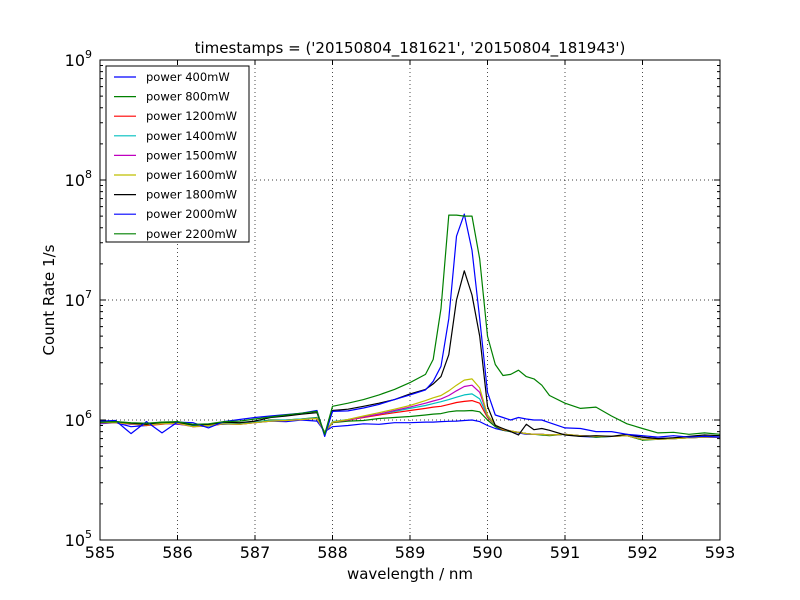  What do you see at coordinates (332, 552) in the screenshot?
I see `x-tick-label: 588` at bounding box center [332, 552].